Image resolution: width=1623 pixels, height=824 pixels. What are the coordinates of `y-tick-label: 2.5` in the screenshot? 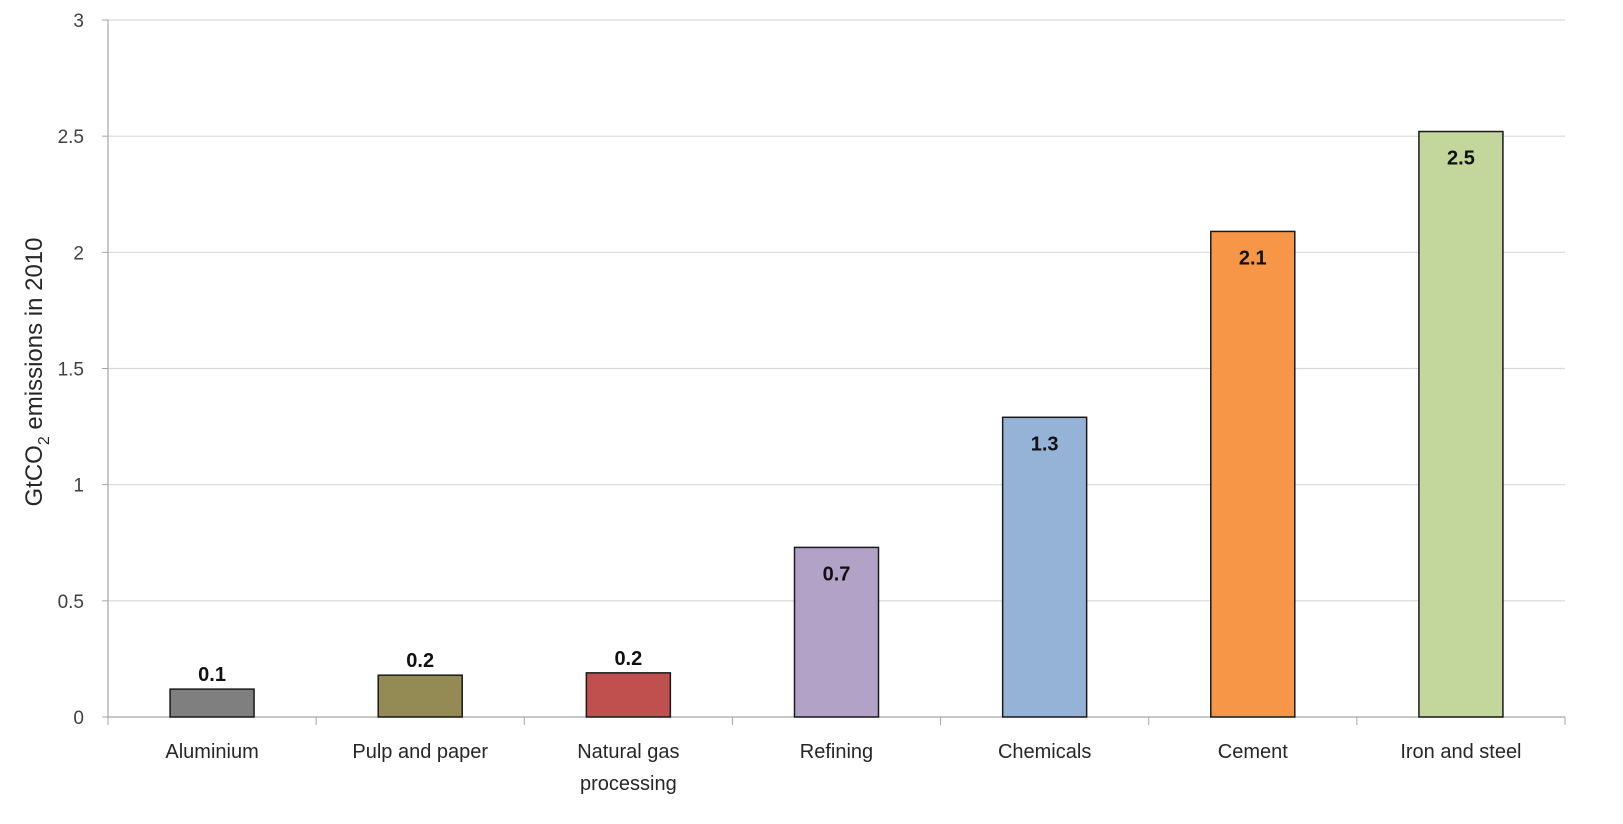 It's located at (71, 137).